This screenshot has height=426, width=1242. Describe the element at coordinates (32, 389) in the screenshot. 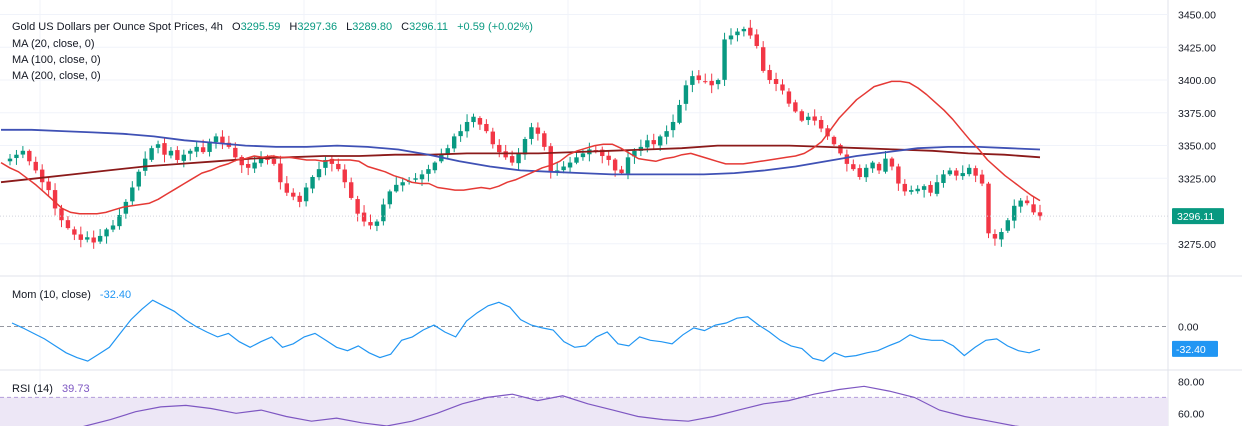

I see `rsi-label: RSI (14)` at that location.